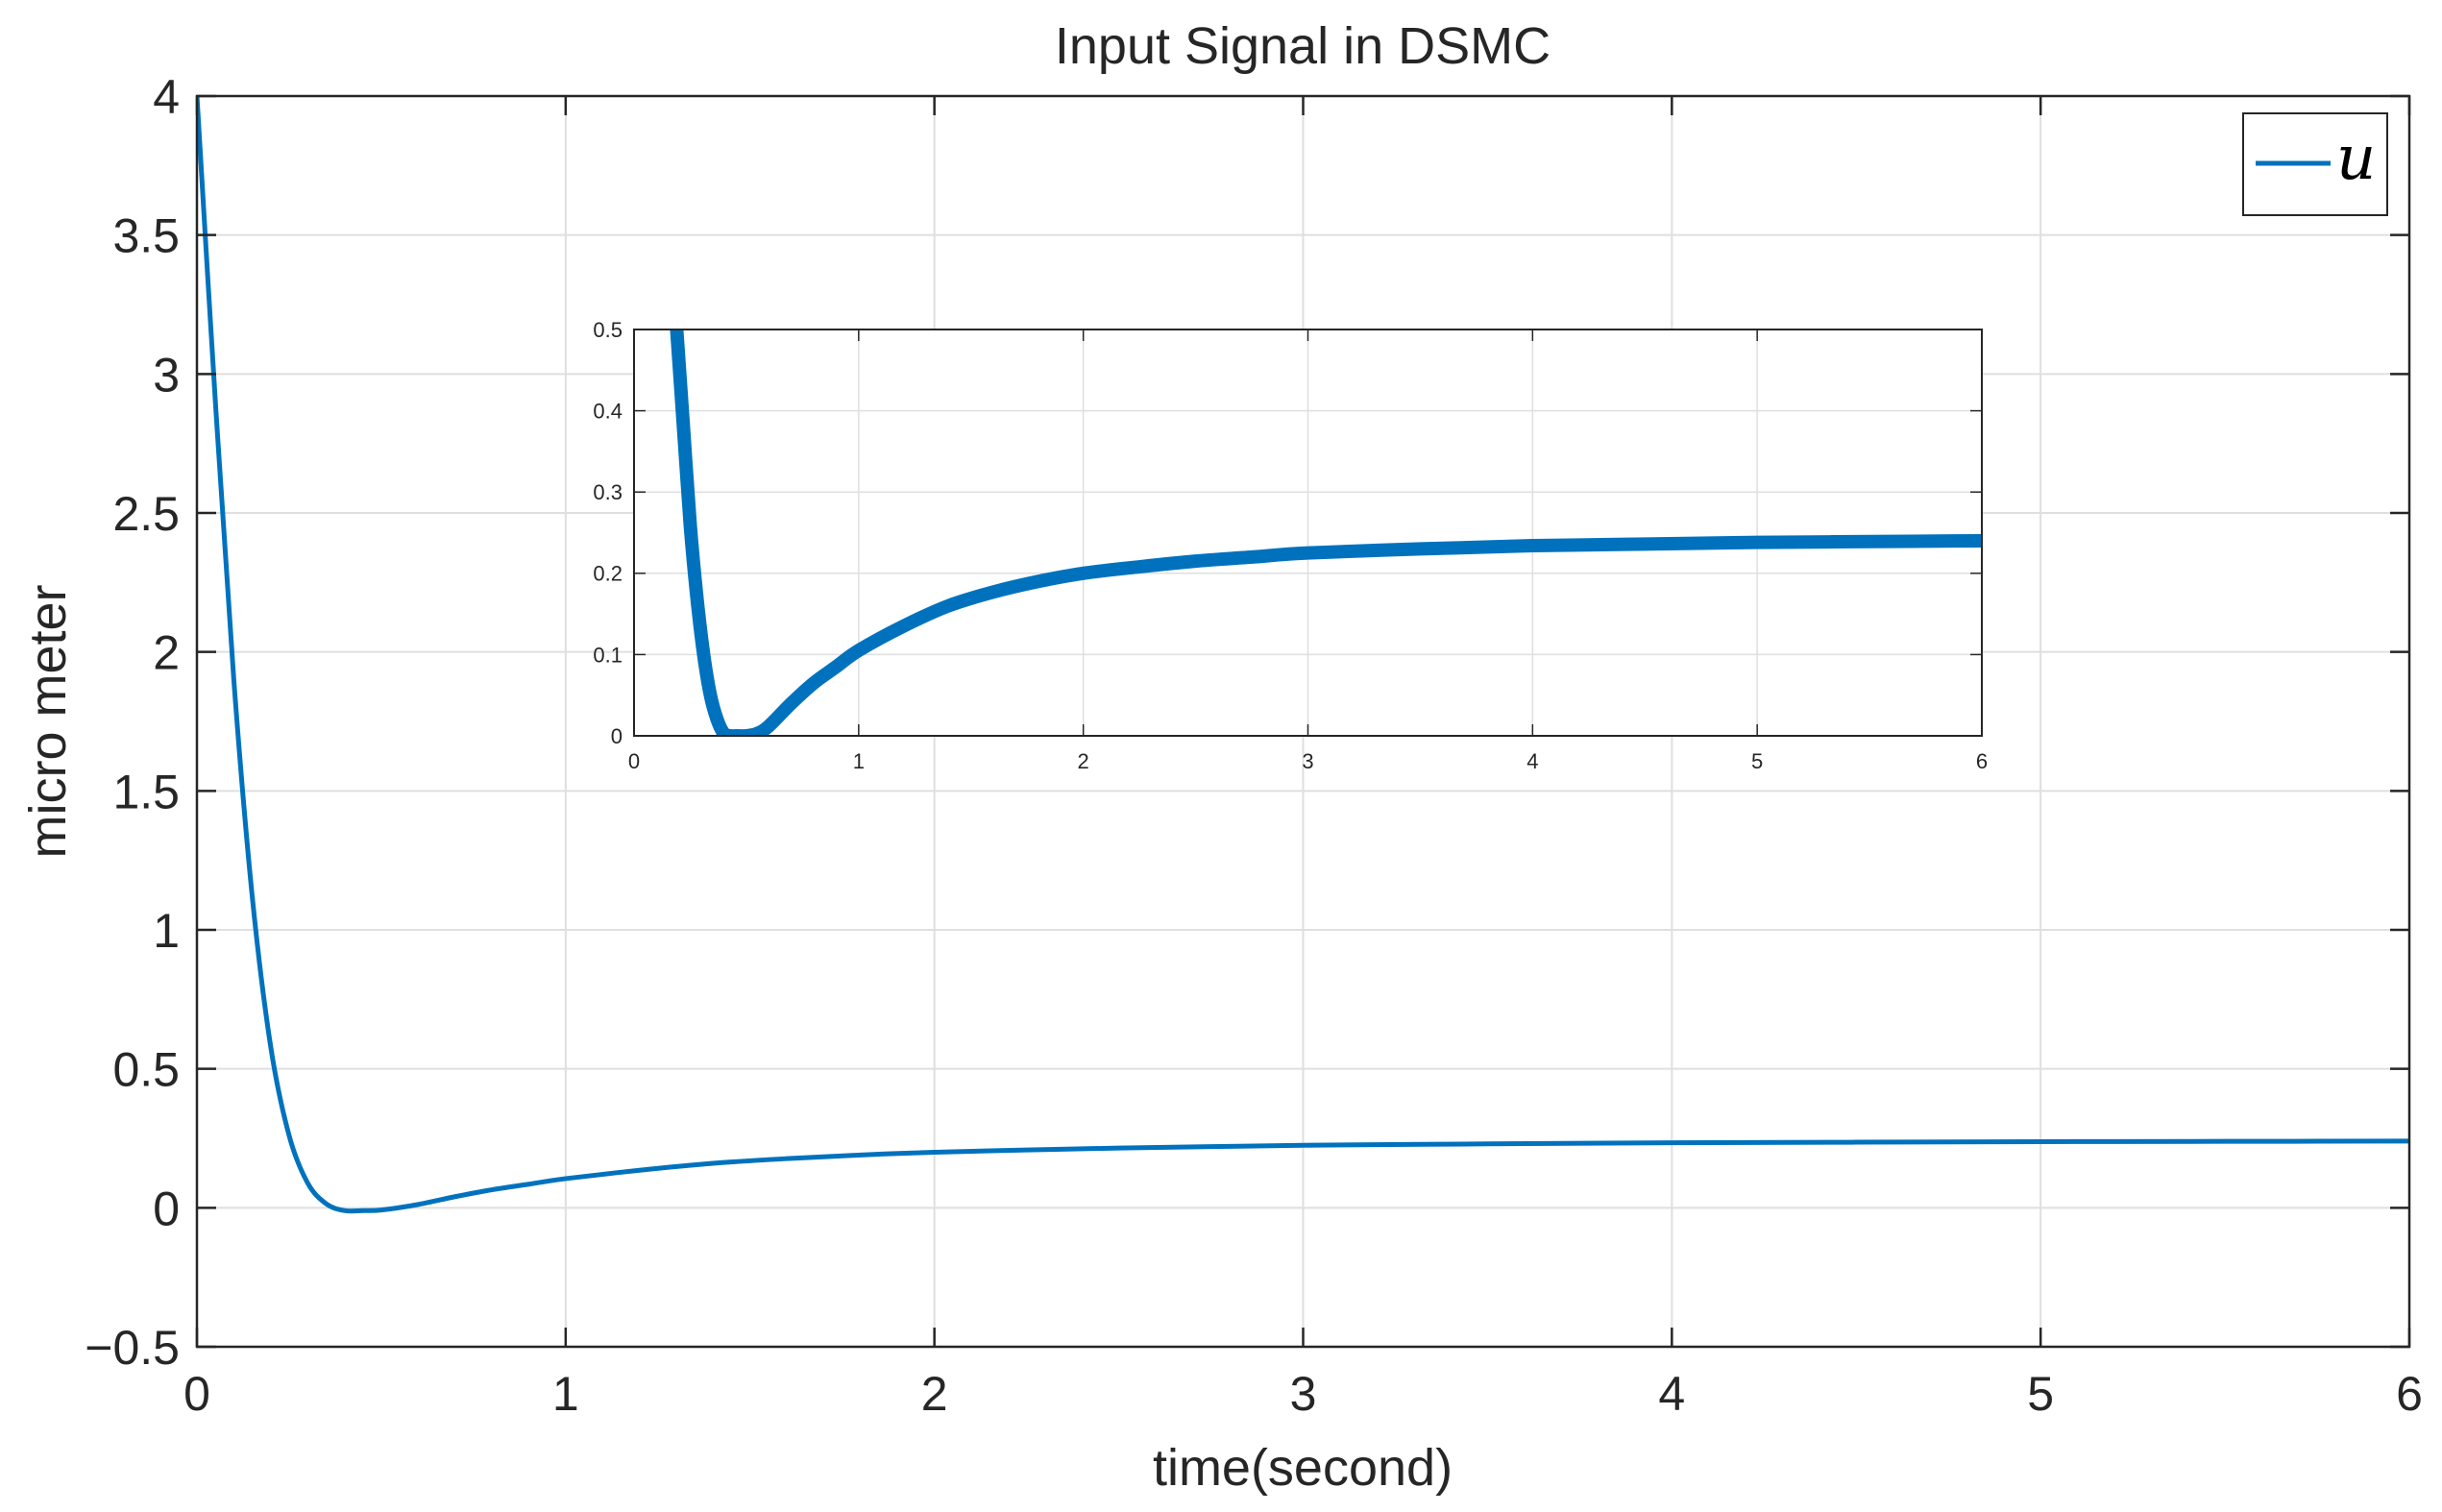 Image resolution: width=2442 pixels, height=1512 pixels. I want to click on inset-xtick-label: 4, so click(1532, 761).